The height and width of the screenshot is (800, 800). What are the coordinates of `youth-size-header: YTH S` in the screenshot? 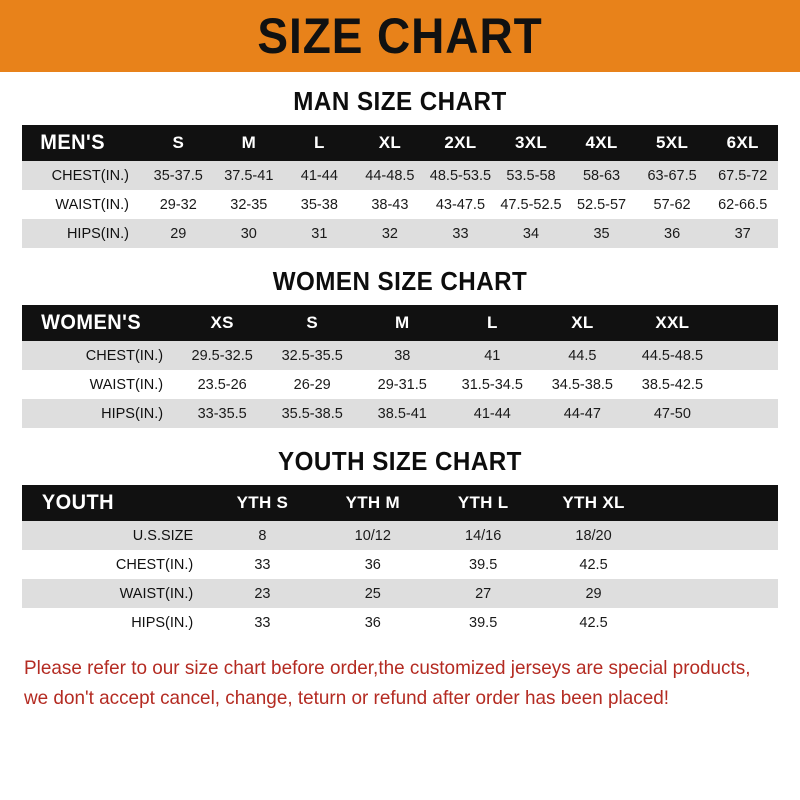 It's located at (262, 502).